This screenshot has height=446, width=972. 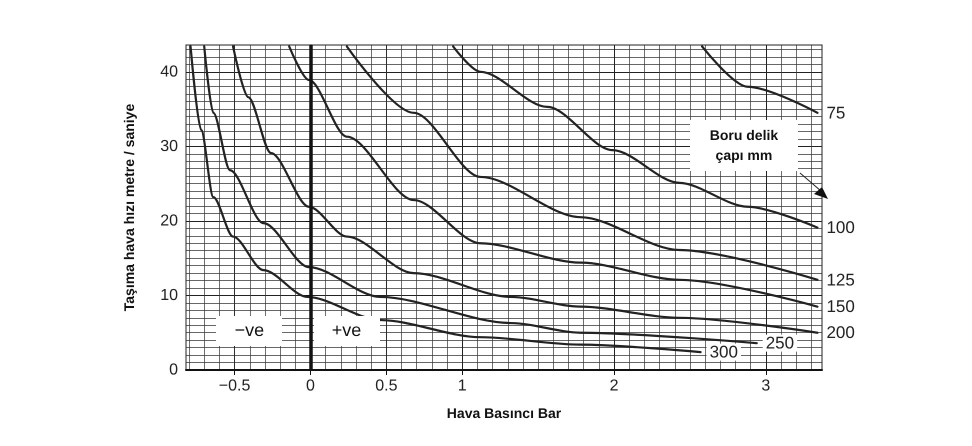 I want to click on annotation: +ve, so click(x=347, y=331).